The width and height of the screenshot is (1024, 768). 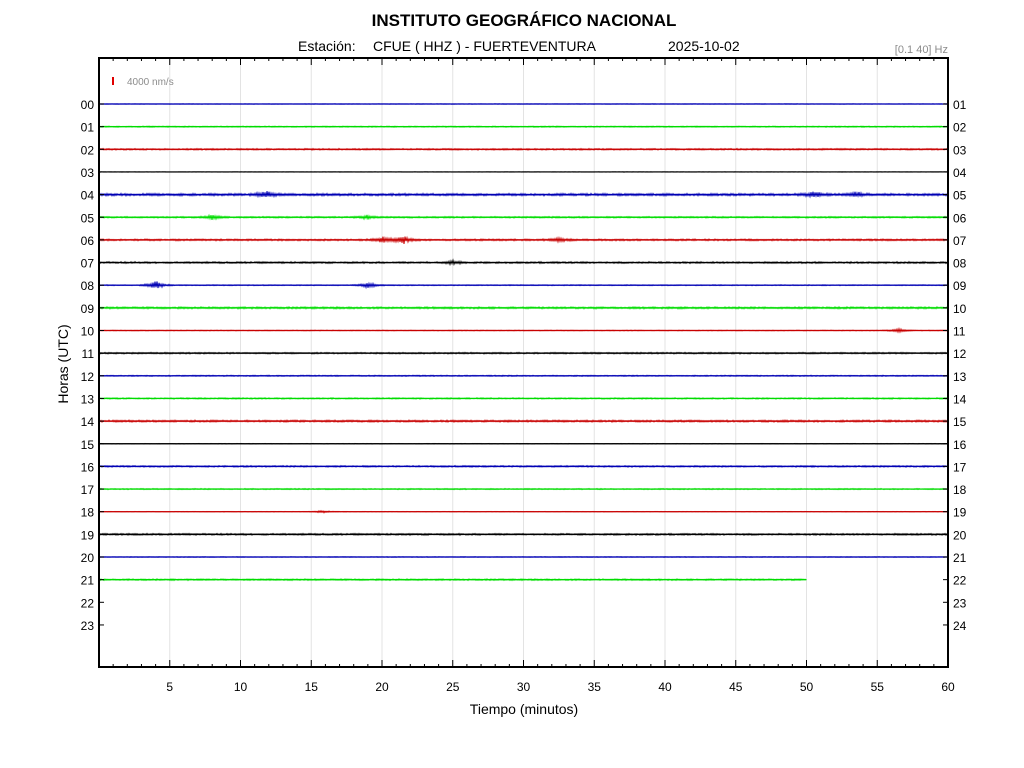 I want to click on x-tick-label: 25, so click(x=453, y=687).